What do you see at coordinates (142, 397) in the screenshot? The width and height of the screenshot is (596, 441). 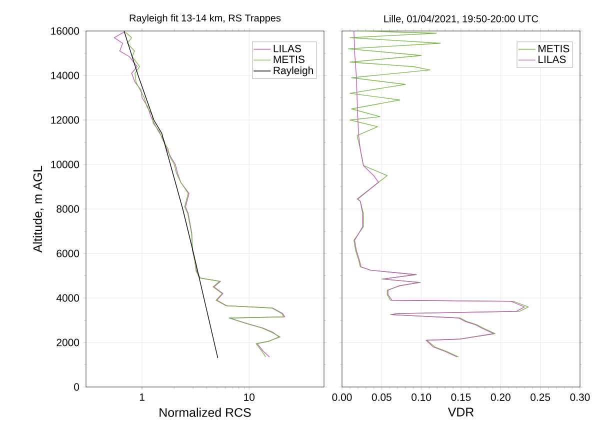 I see `x-tick-label: 1` at bounding box center [142, 397].